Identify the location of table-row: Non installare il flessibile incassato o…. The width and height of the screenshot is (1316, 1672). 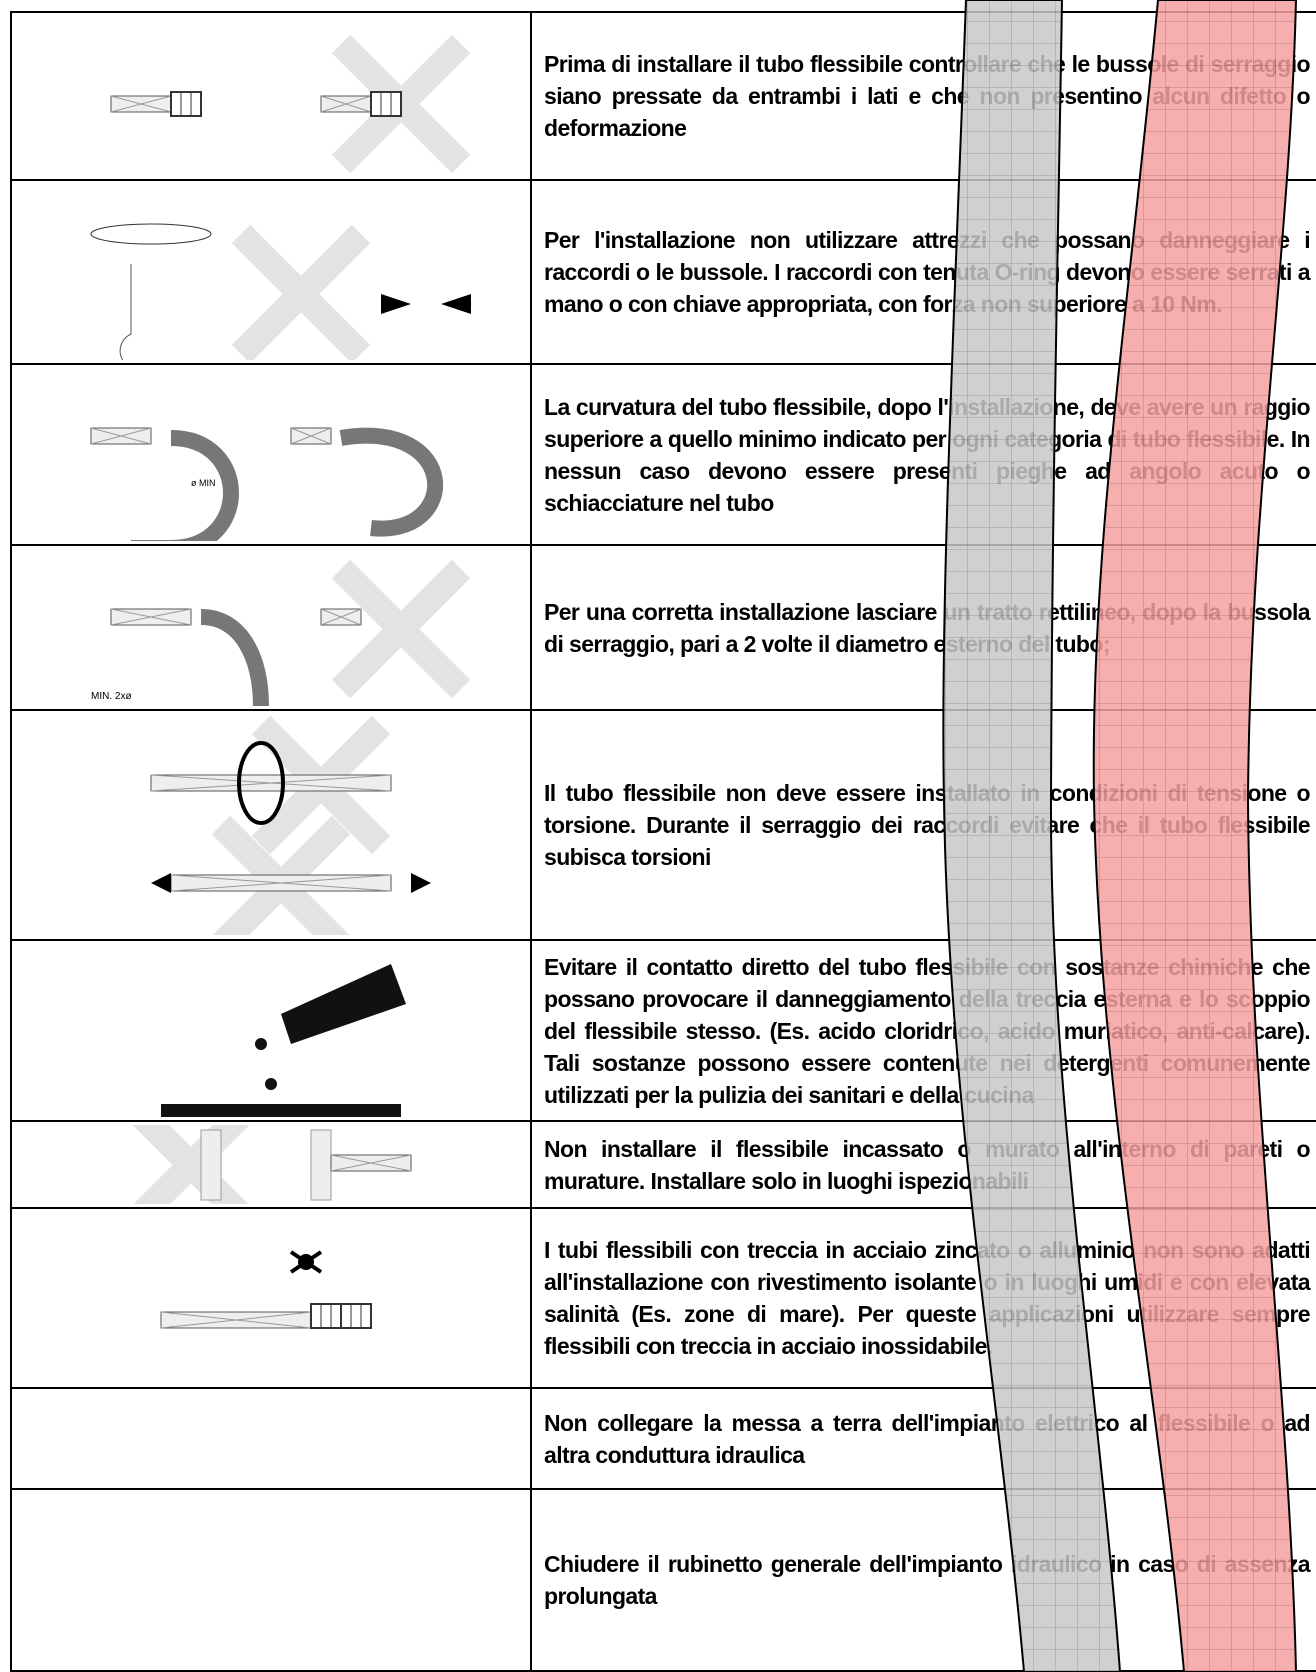
(663, 1164).